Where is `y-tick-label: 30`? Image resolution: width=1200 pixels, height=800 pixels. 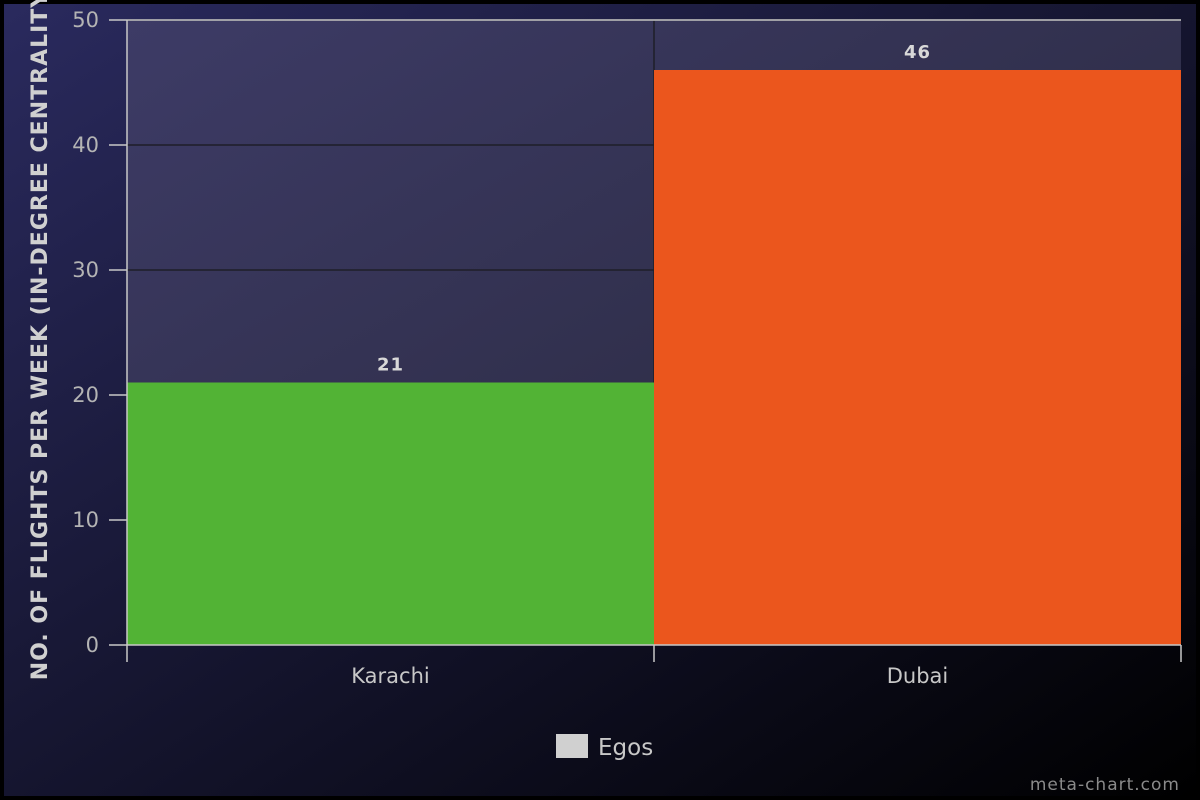
y-tick-label: 30 is located at coordinates (85, 270).